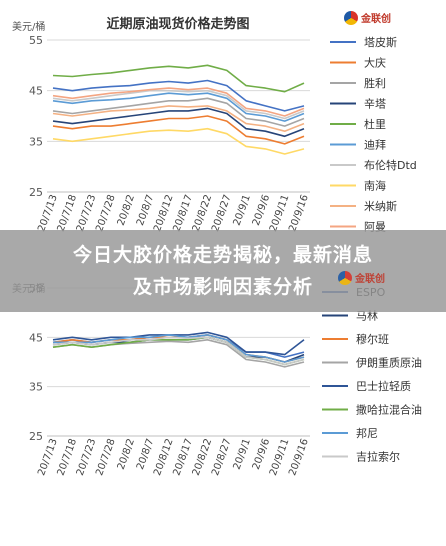 Image resolution: width=446 pixels, height=546 pixels. Describe the element at coordinates (178, 118) in the screenshot. I see `series-line-米纳斯` at that location.